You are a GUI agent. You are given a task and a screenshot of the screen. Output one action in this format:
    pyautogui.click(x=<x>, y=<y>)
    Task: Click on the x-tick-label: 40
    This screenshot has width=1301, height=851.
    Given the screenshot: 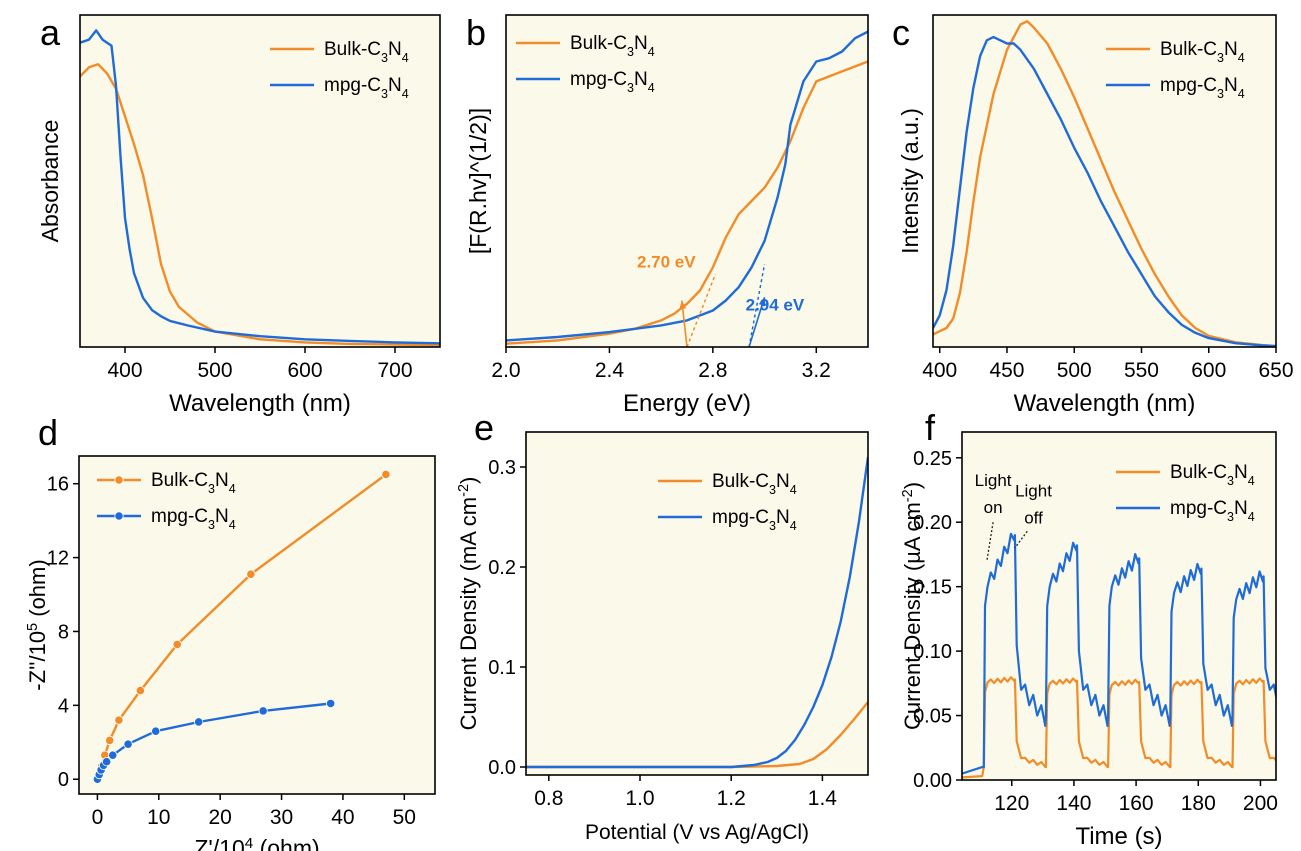 What is the action you would take?
    pyautogui.click(x=342, y=817)
    